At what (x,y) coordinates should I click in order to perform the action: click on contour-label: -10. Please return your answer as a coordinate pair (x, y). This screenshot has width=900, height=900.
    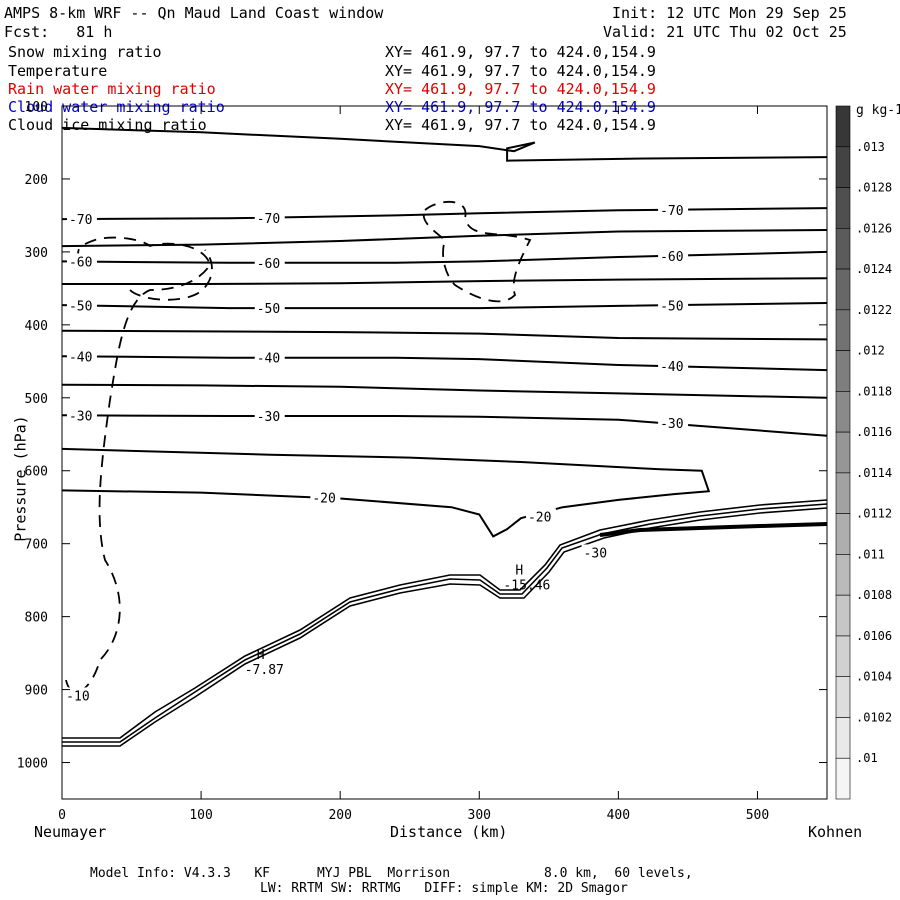
    Looking at the image, I should click on (77, 696).